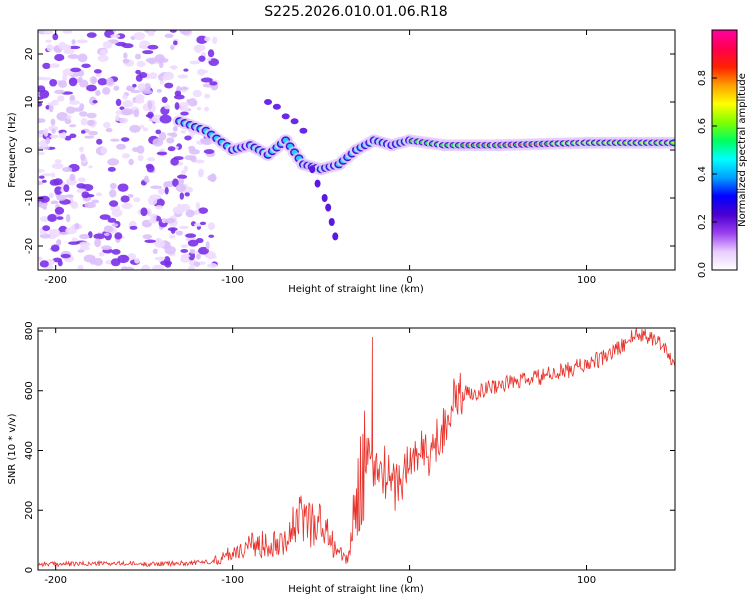  Describe the element at coordinates (29, 450) in the screenshot. I see `snr-ytick-label: 400` at that location.